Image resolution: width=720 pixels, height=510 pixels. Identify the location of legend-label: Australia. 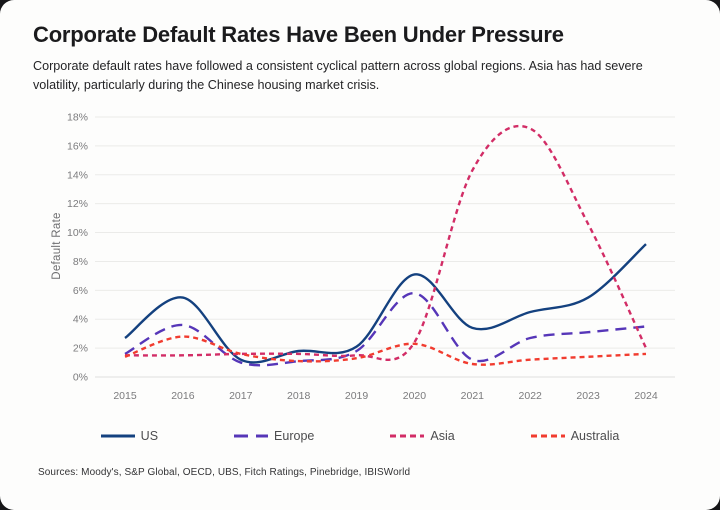
(595, 436).